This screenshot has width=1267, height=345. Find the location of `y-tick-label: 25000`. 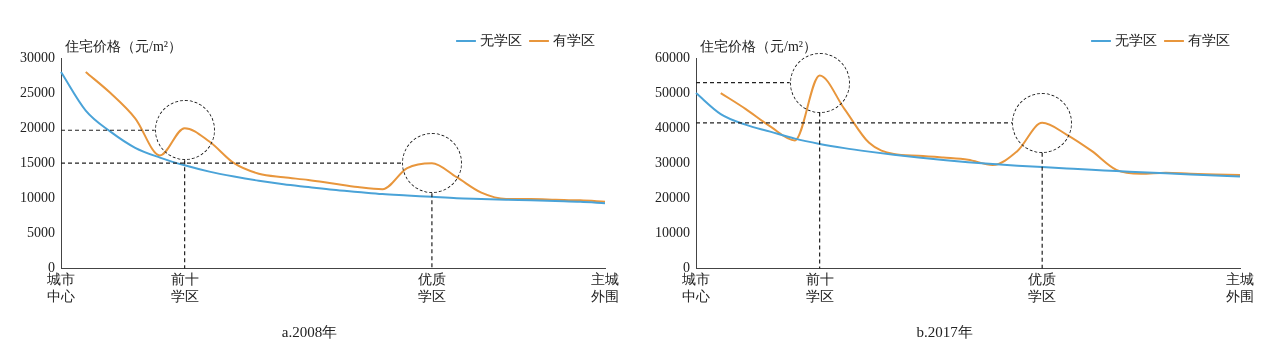

y-tick-label: 25000 is located at coordinates (37, 92).